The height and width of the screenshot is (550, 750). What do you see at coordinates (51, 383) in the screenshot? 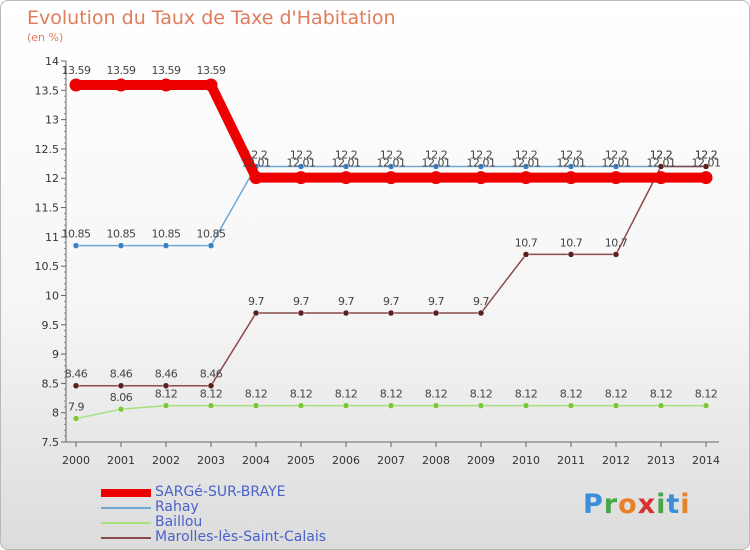
I see `y-tick-label: 8.5` at bounding box center [51, 383].